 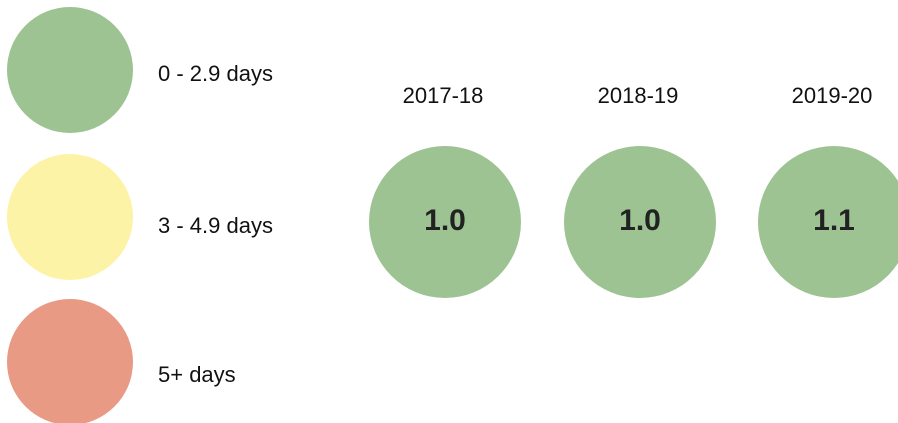 I want to click on year-label: 2018-19, so click(x=638, y=95).